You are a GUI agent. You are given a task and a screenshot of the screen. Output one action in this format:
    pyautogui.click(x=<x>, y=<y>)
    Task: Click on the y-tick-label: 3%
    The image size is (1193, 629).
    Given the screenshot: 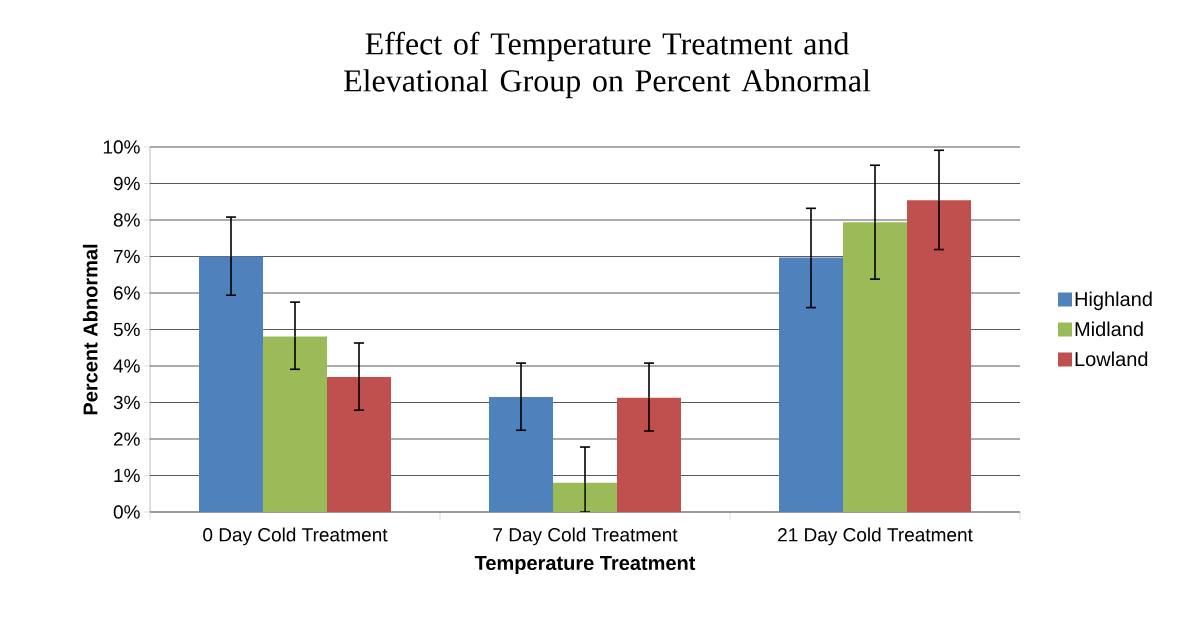 What is the action you would take?
    pyautogui.click(x=126, y=402)
    